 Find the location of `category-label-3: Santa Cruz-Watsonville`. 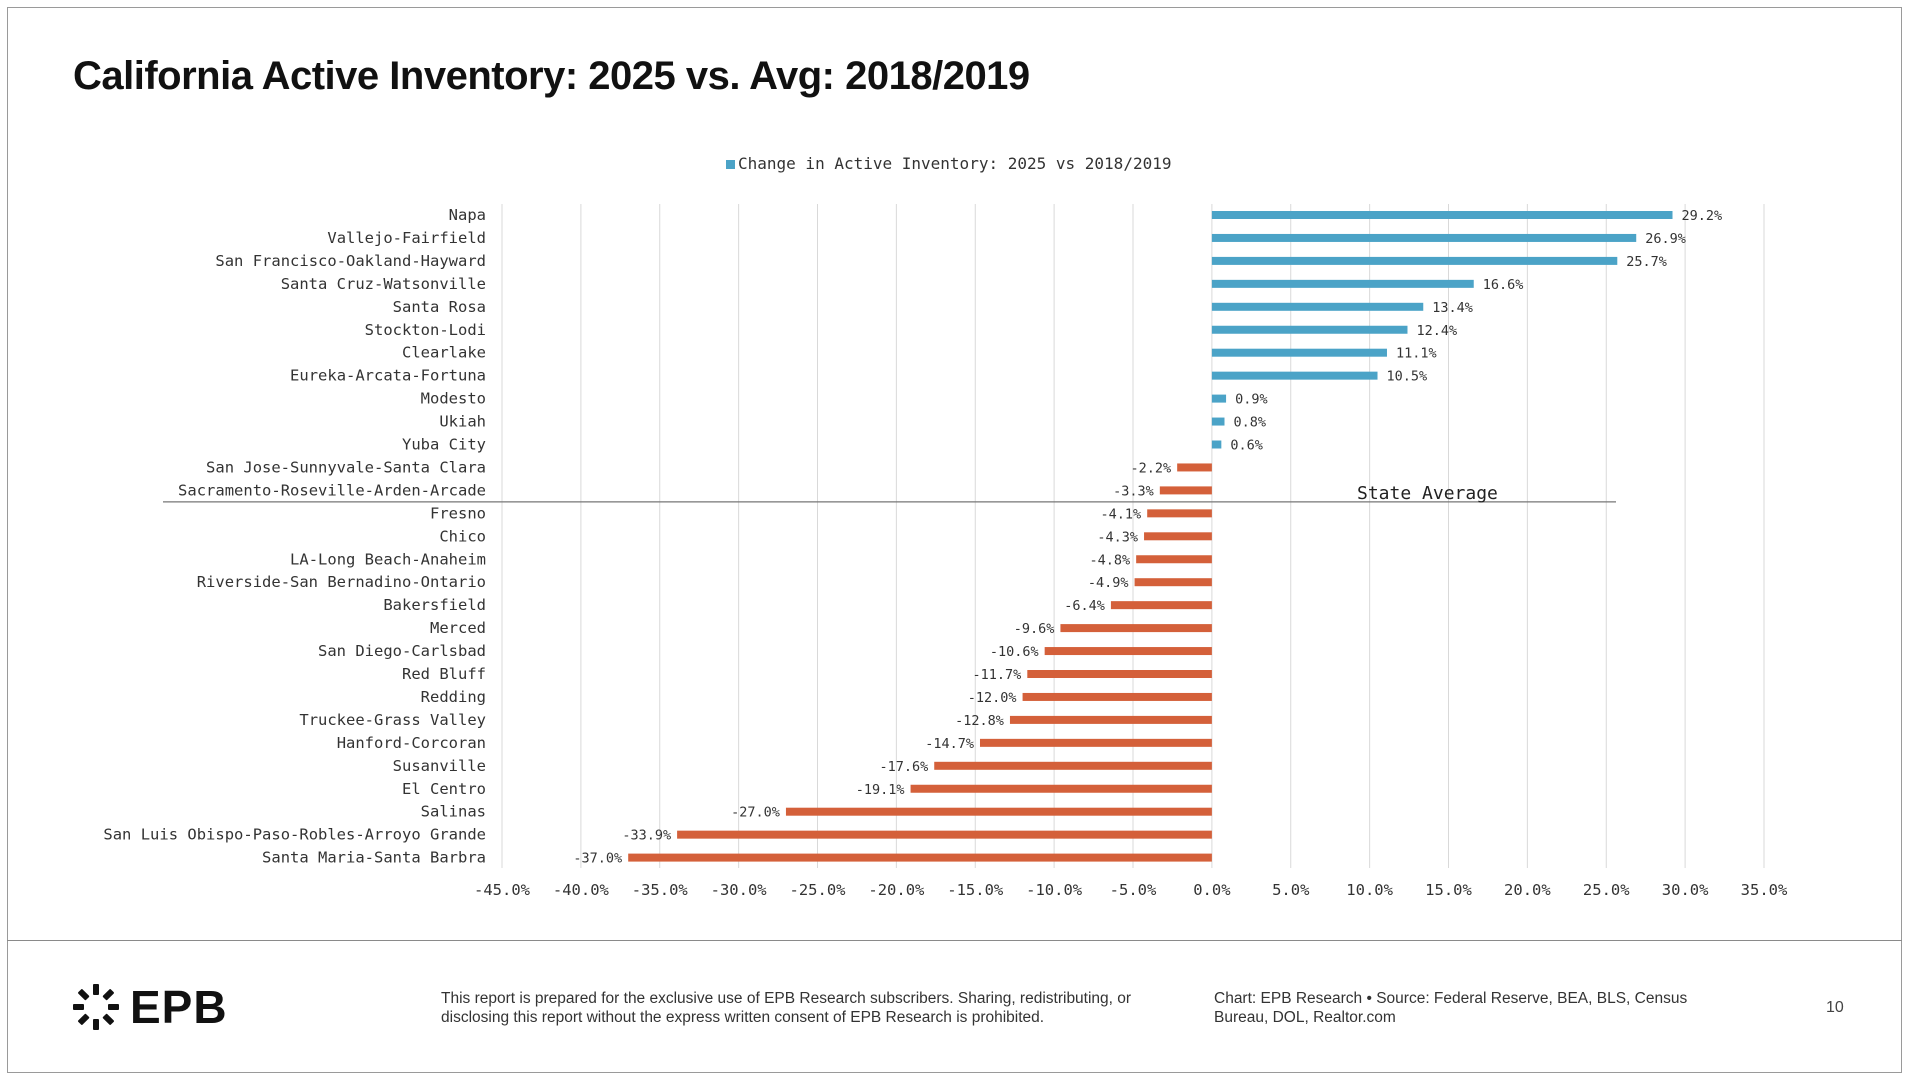

category-label-3: Santa Cruz-Watsonville is located at coordinates (383, 284).